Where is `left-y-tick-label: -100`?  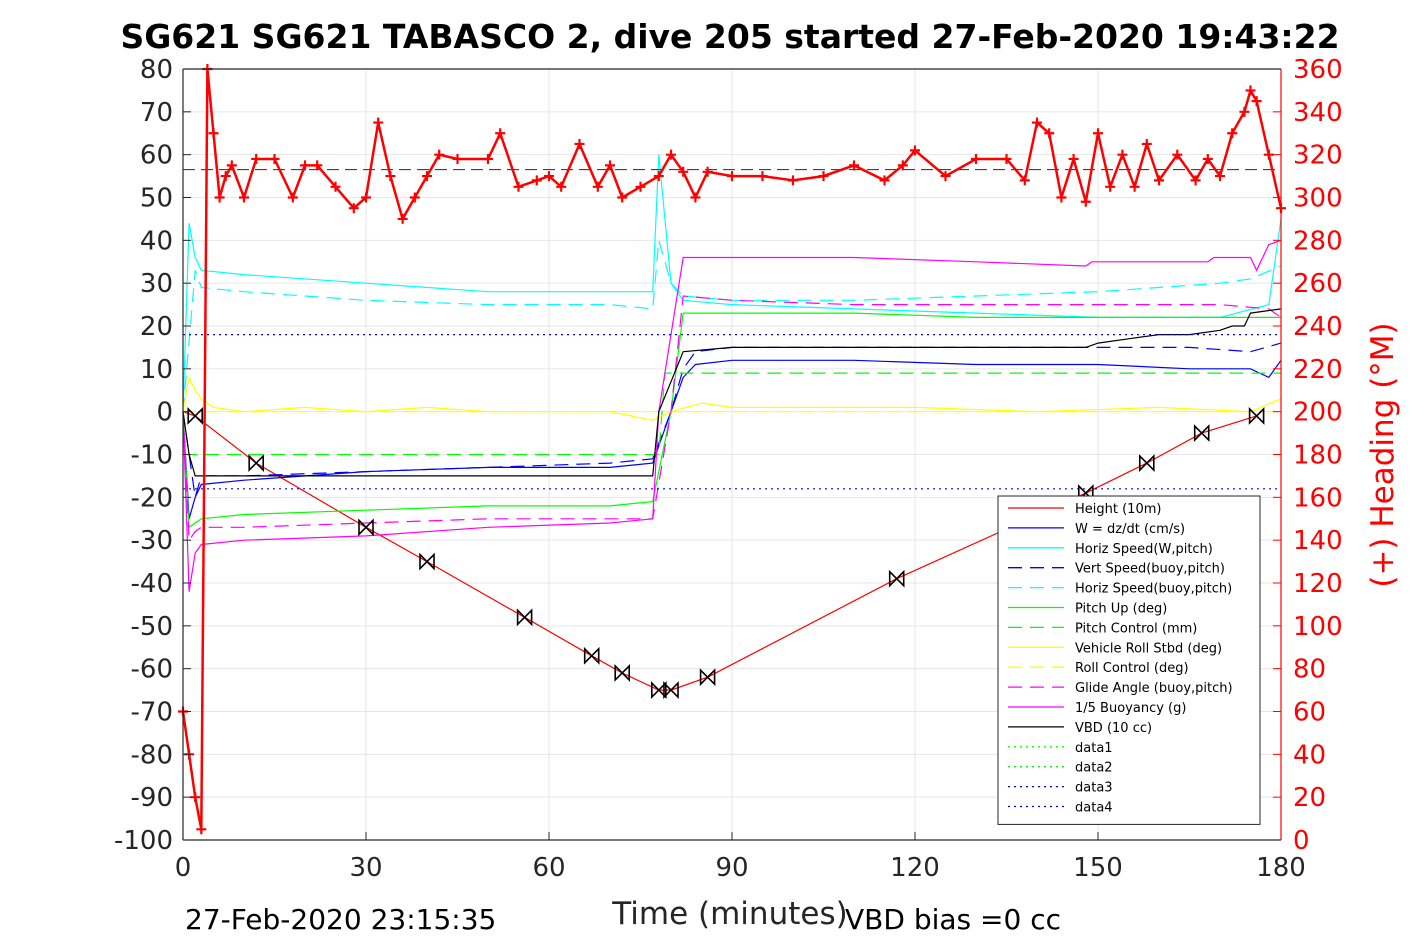
left-y-tick-label: -100 is located at coordinates (143, 841).